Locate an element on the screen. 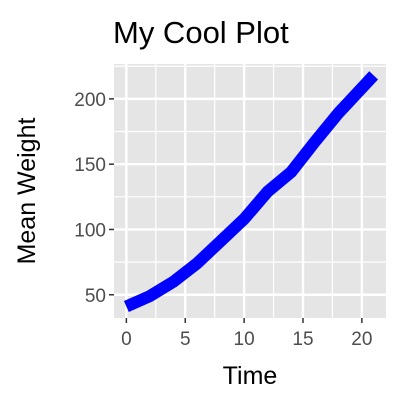 The width and height of the screenshot is (400, 400). y-axis-ticks: 50 100 150 200 is located at coordinates (94, 198).